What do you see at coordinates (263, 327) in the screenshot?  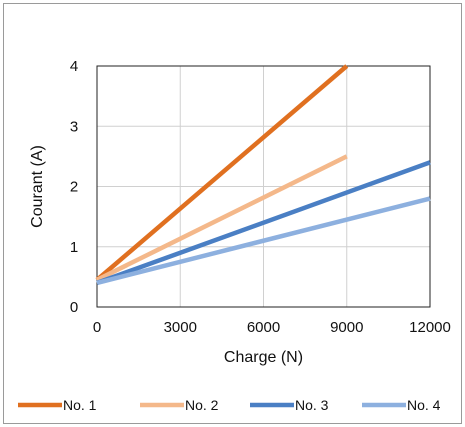 I see `x-tick-label: 6000` at bounding box center [263, 327].